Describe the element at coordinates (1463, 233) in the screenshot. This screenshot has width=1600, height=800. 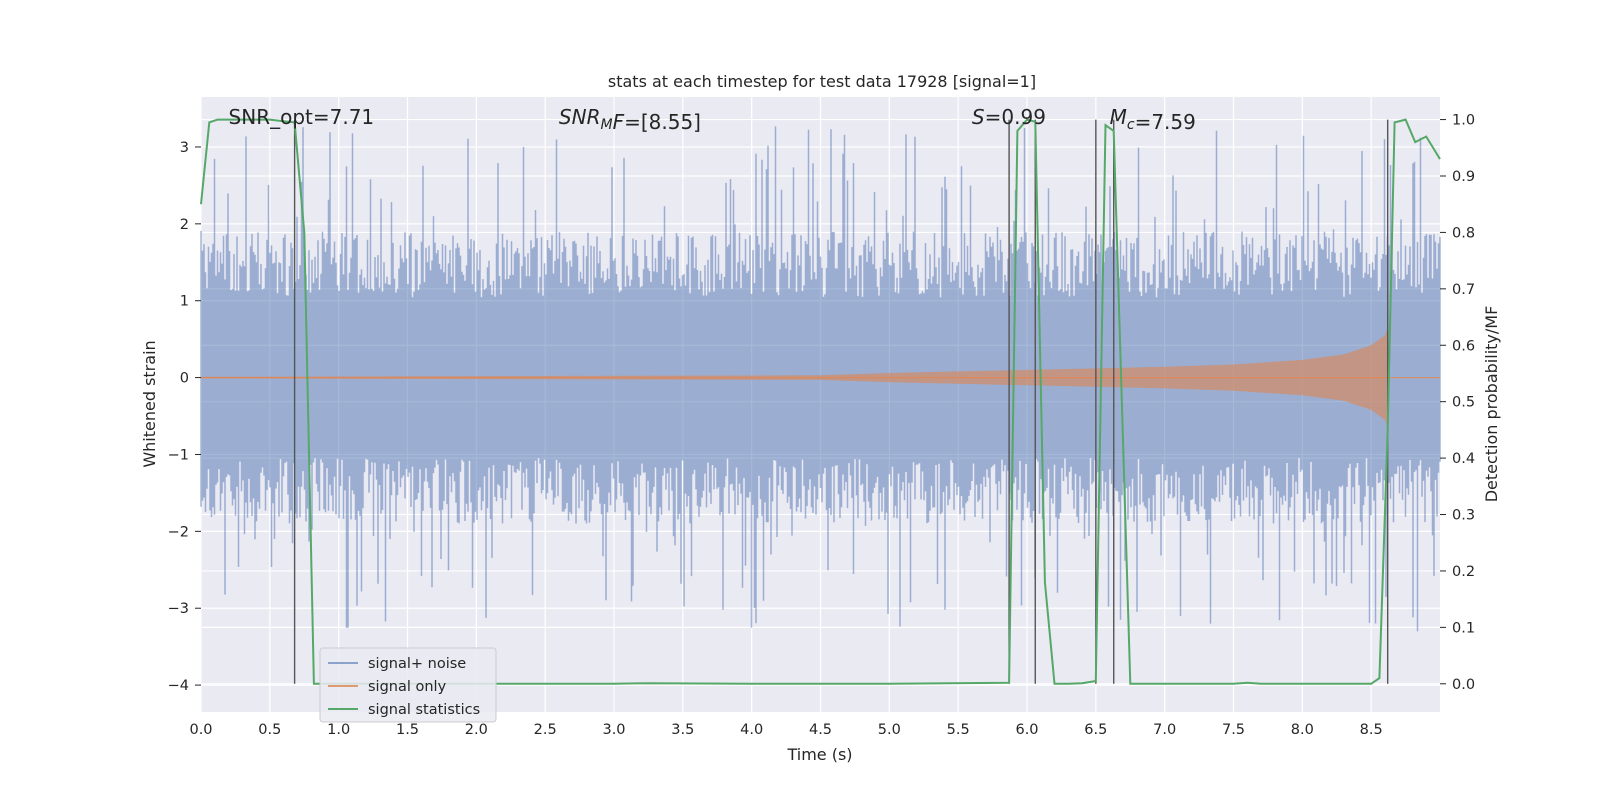
I see `y-right-tick-label: 0.8` at that location.